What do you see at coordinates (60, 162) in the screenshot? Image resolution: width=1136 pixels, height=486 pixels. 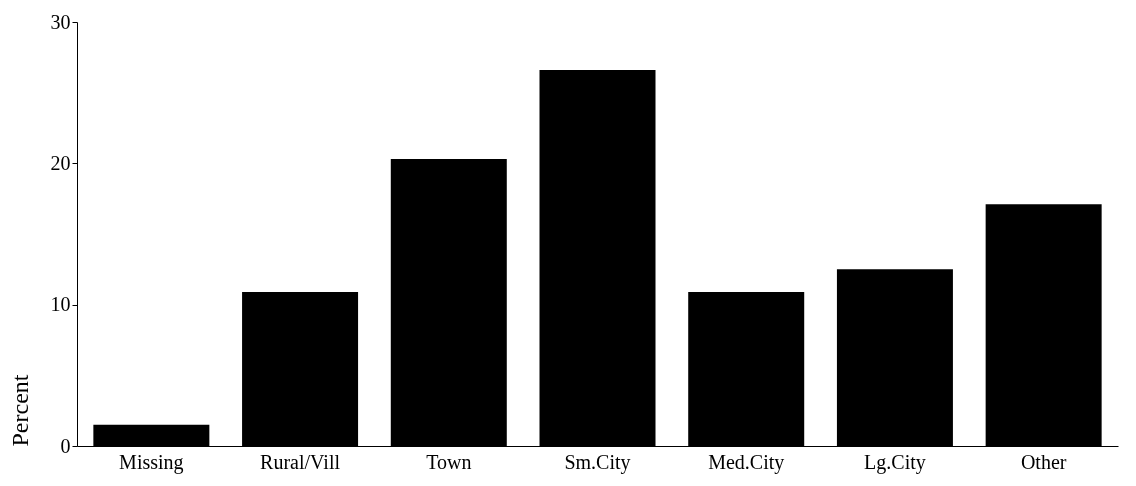 I see `y-tick-label: 20` at bounding box center [60, 162].